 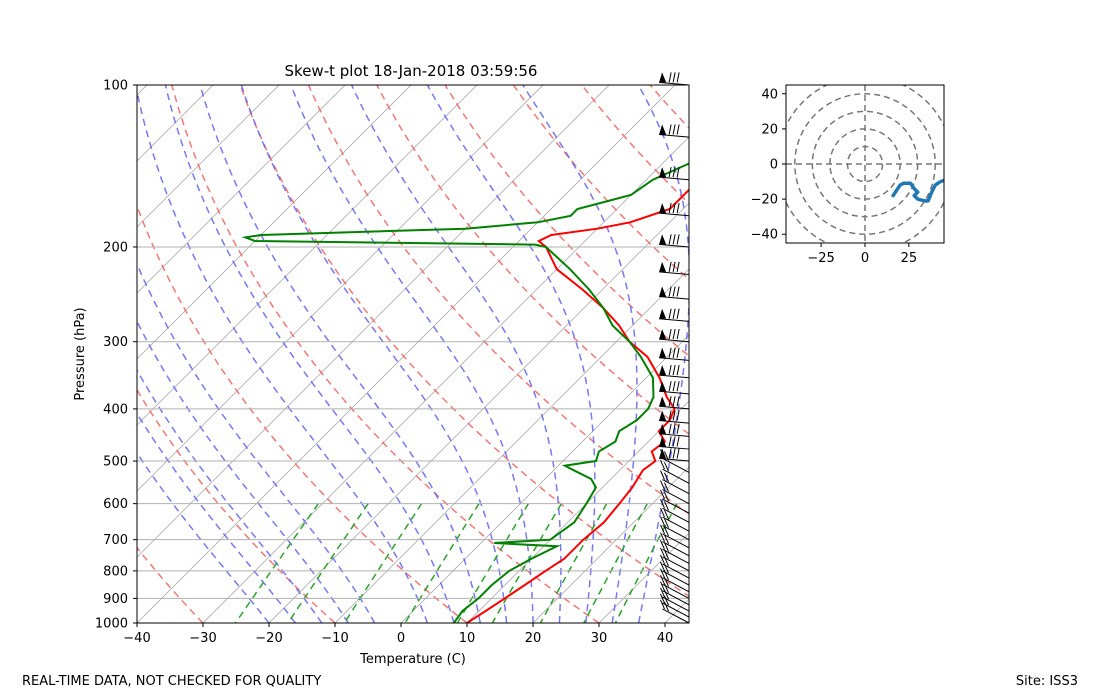 What do you see at coordinates (862, 254) in the screenshot?
I see `hodograph-x-ticks: −25 0 25` at bounding box center [862, 254].